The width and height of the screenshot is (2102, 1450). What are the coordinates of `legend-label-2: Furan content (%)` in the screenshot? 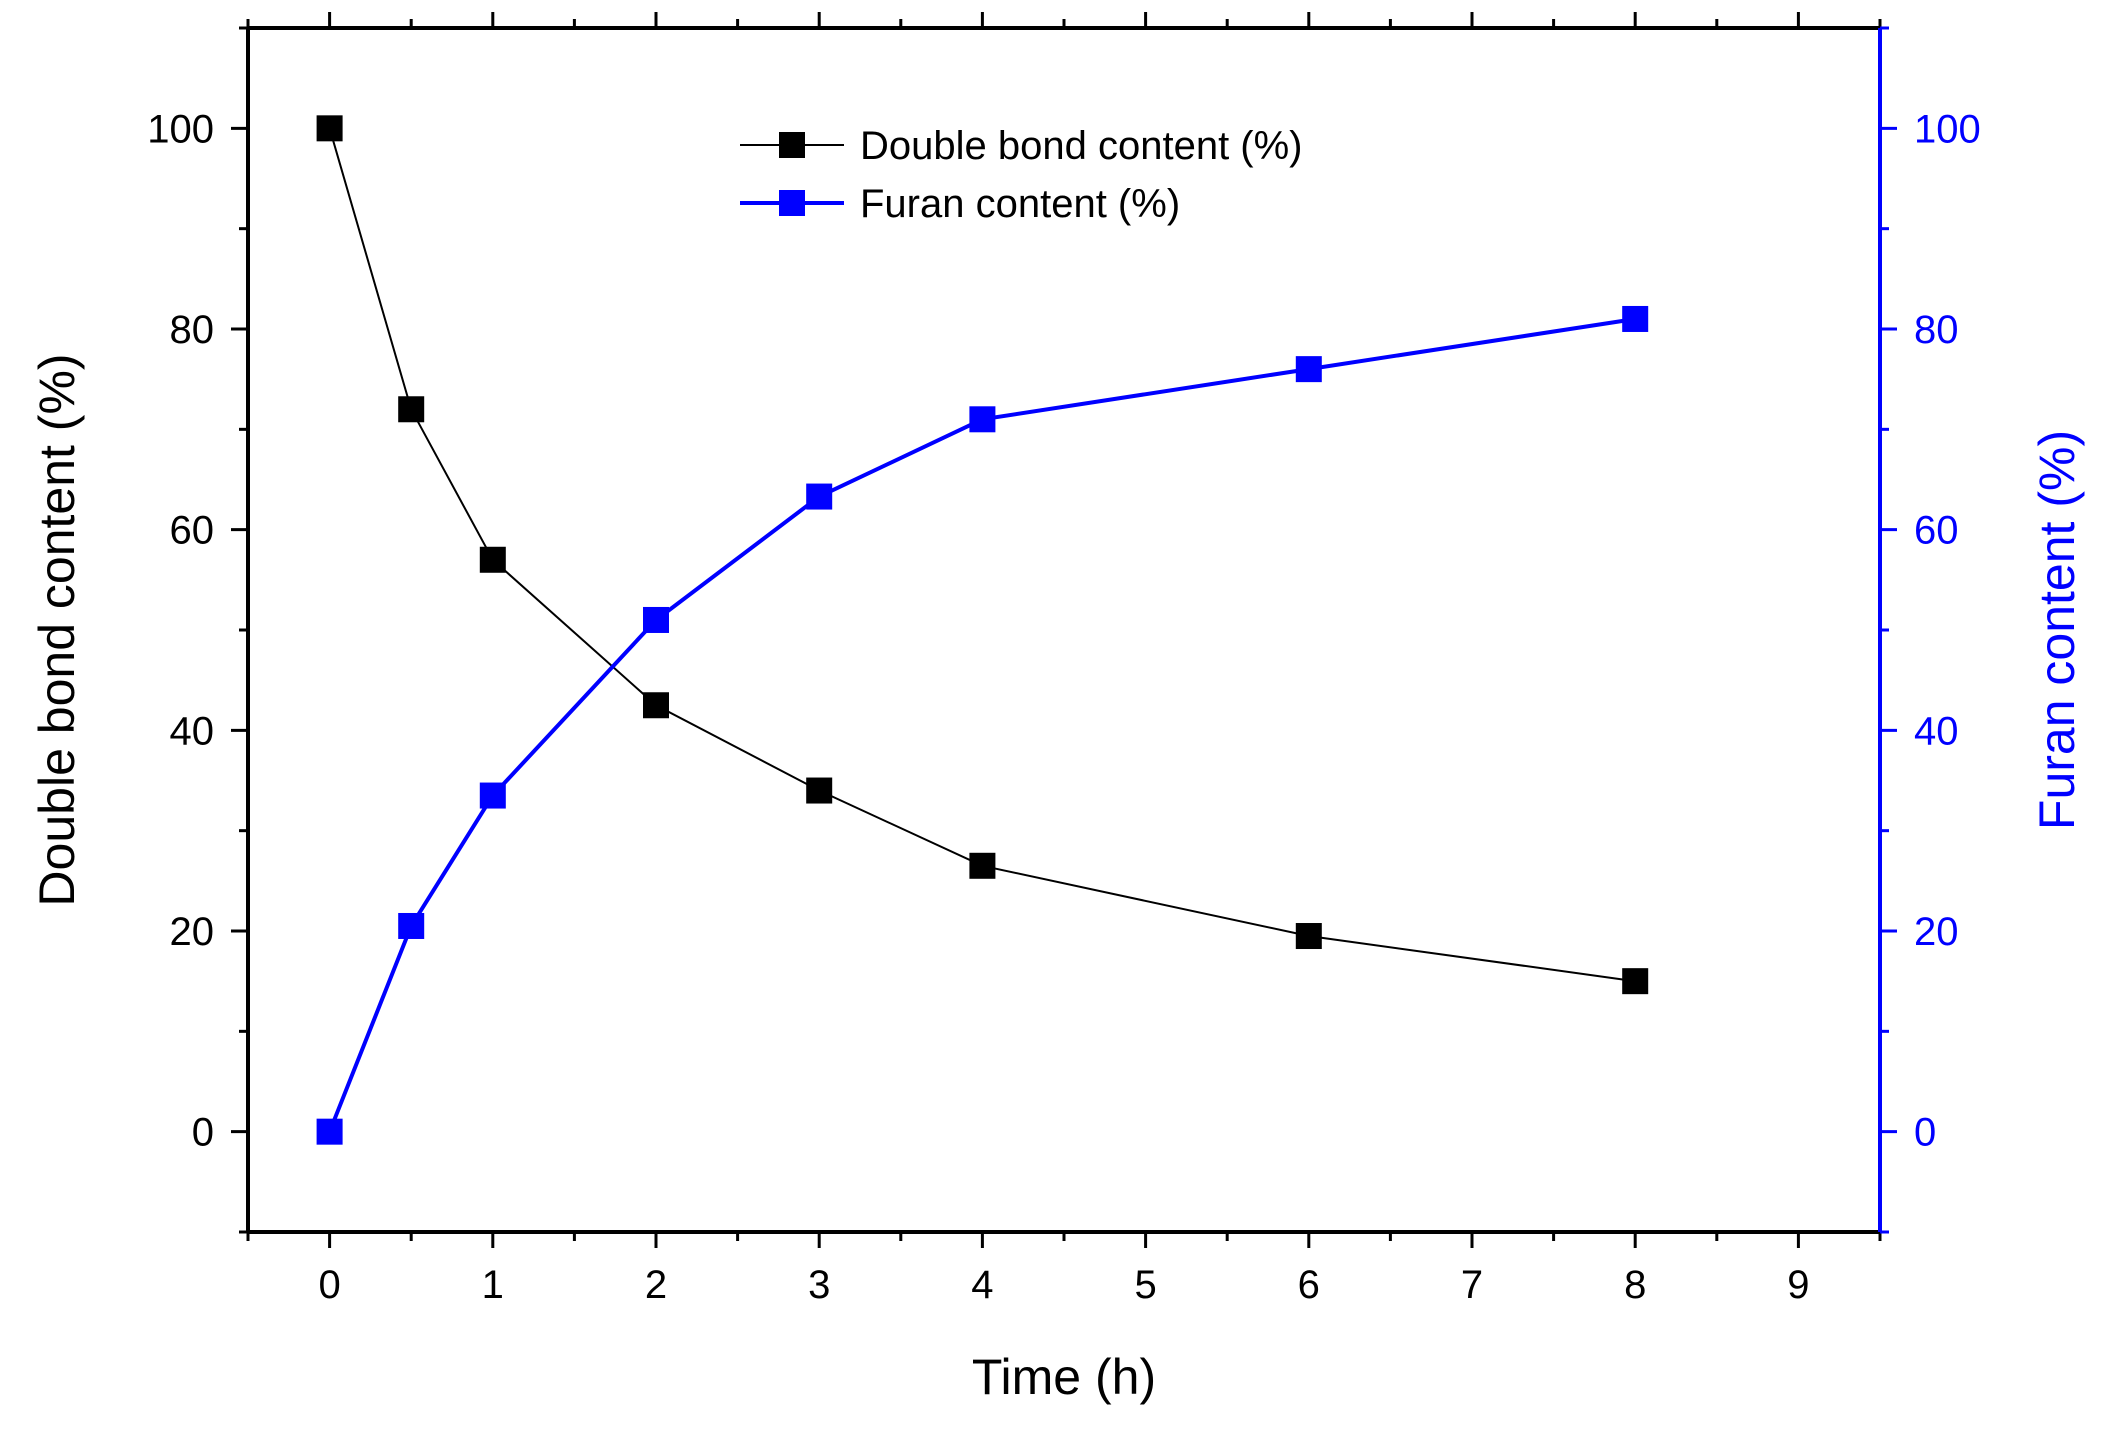 It's located at (1020, 204).